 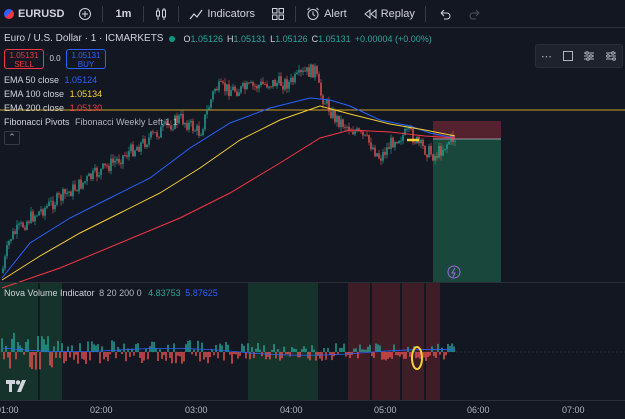 What do you see at coordinates (123, 14) in the screenshot?
I see `interval-button: 1m` at bounding box center [123, 14].